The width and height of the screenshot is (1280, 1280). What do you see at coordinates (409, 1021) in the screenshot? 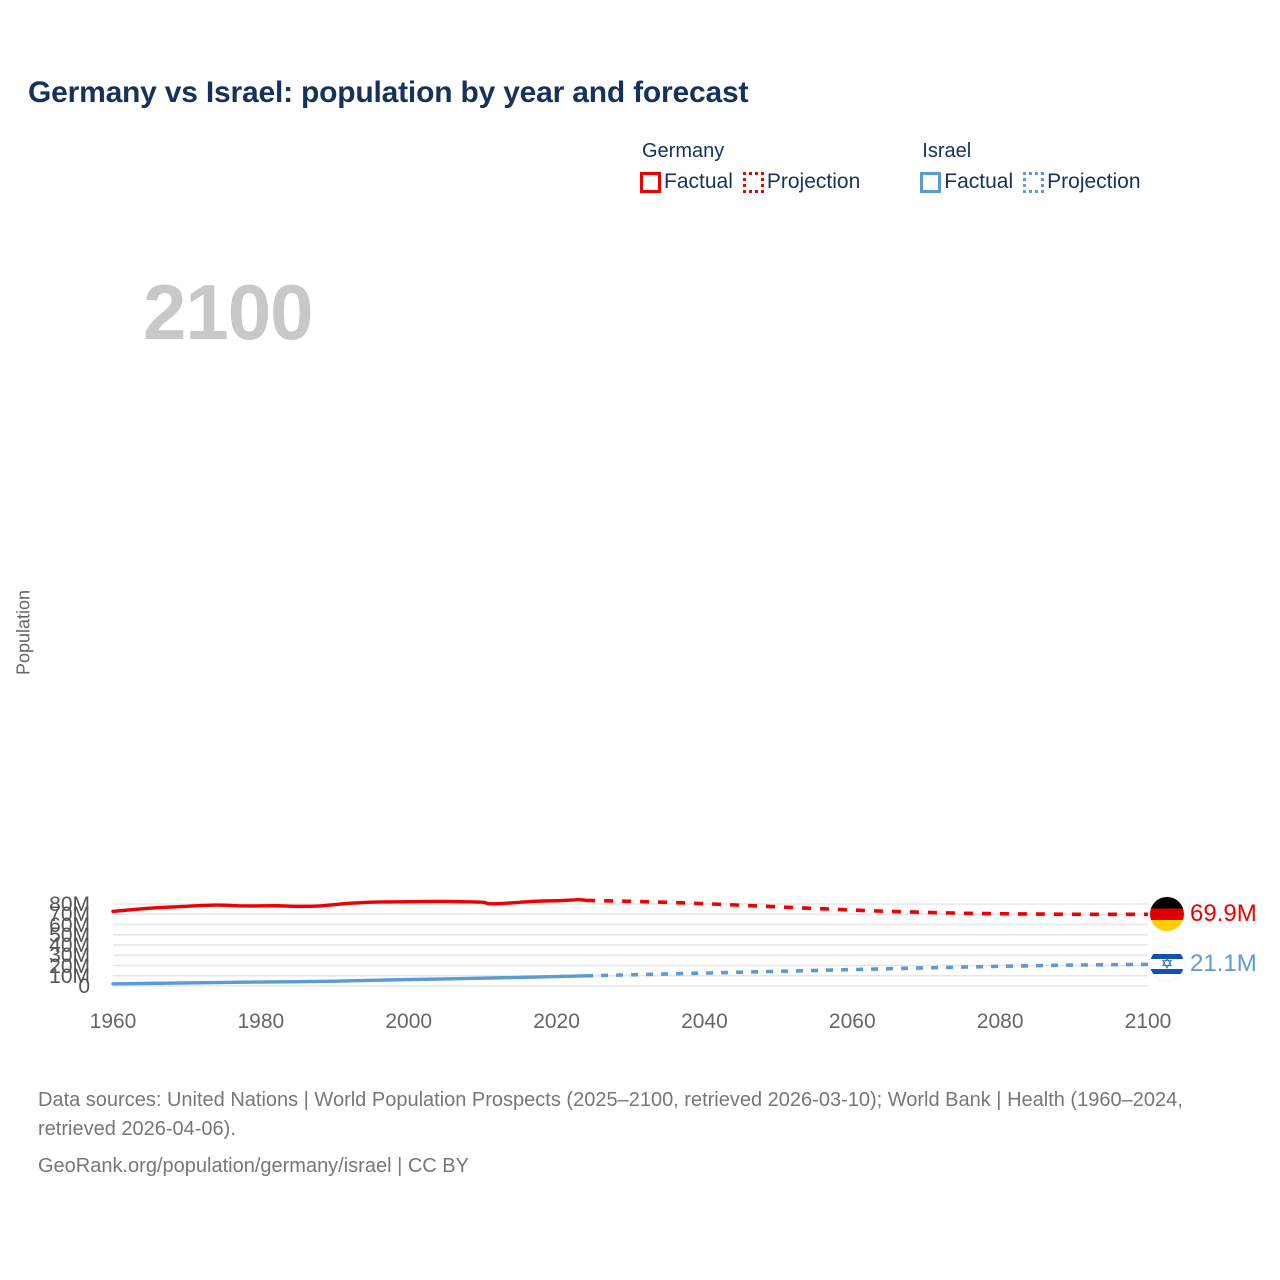
I see `x-tick-label: 2000` at bounding box center [409, 1021].